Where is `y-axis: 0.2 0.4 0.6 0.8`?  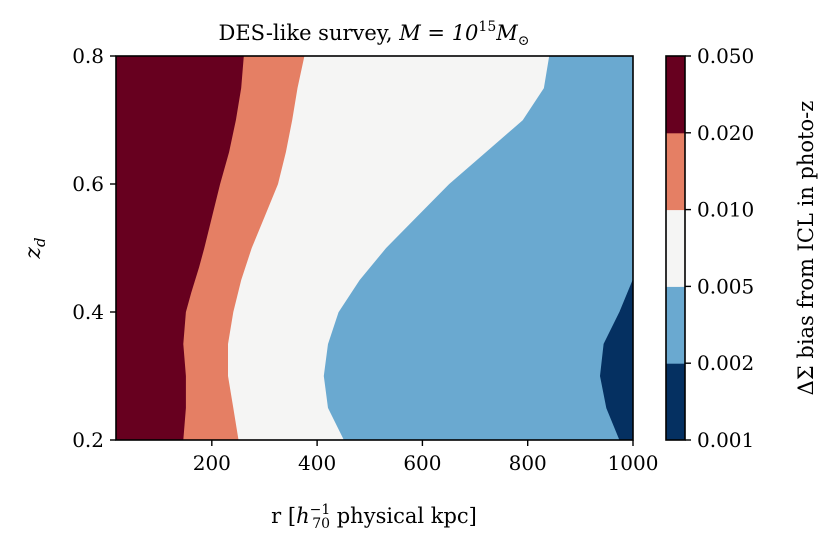 y-axis: 0.2 0.4 0.6 0.8 is located at coordinates (94, 248).